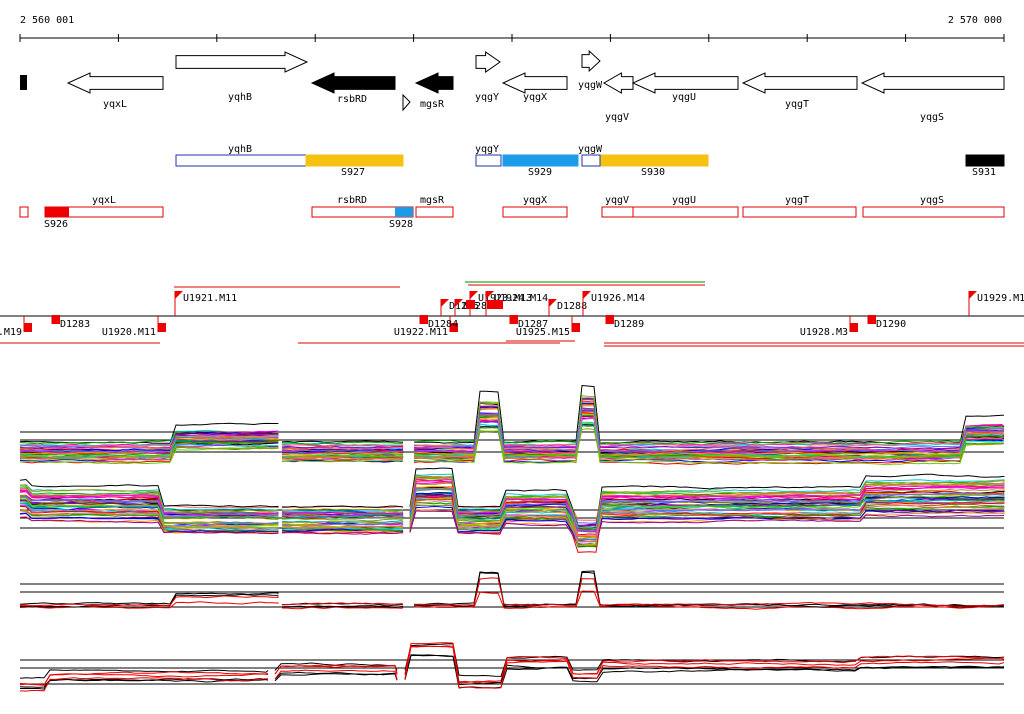 The width and height of the screenshot is (1024, 714). Describe the element at coordinates (352, 200) in the screenshot. I see `label: rsbRD` at that location.